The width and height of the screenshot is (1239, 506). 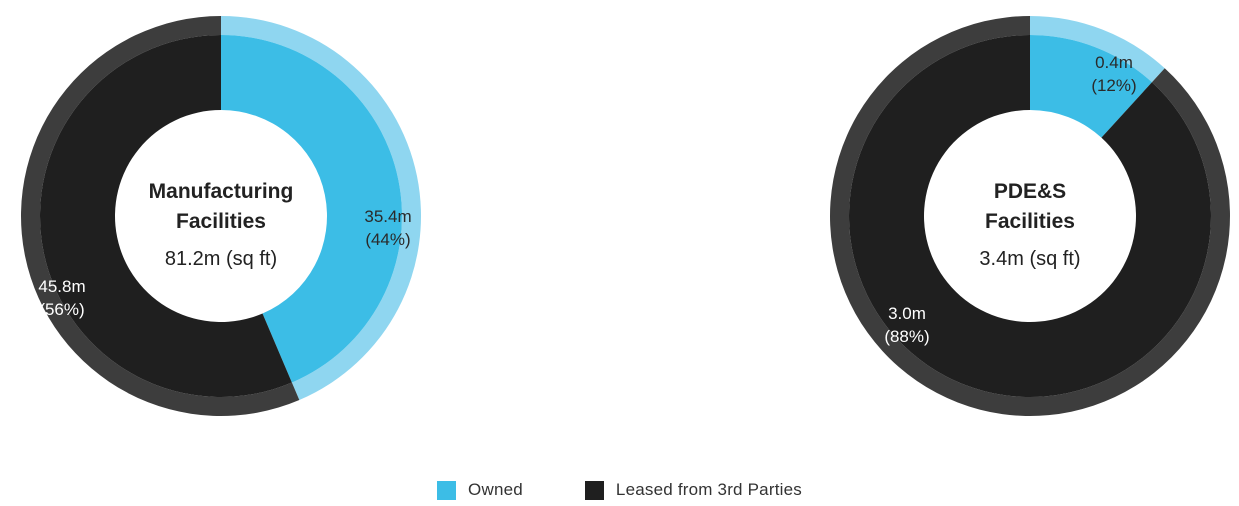 What do you see at coordinates (61, 286) in the screenshot?
I see `manufacturing-leased-value-label: 45.8m` at bounding box center [61, 286].